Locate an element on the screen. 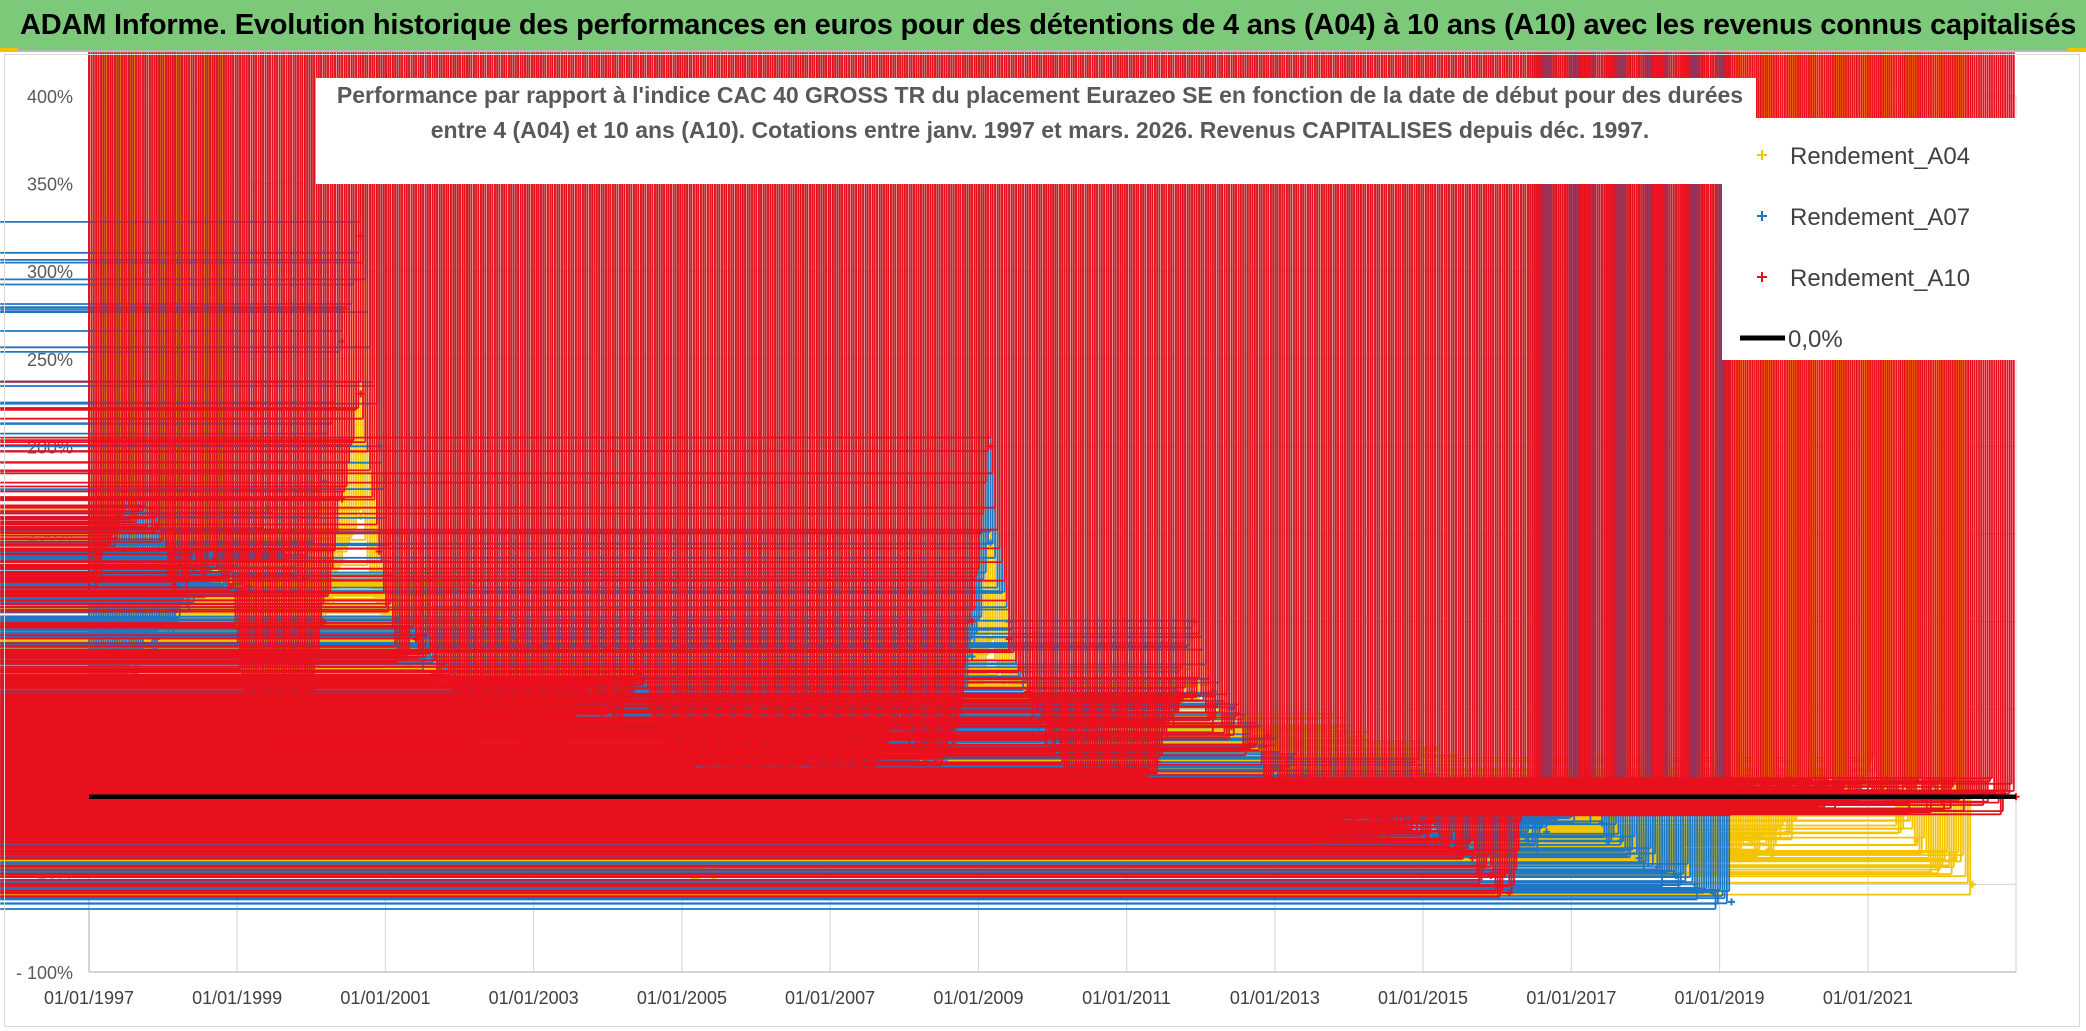 The width and height of the screenshot is (2086, 1031). legend-item: Rendement_A07 is located at coordinates (1863, 217).